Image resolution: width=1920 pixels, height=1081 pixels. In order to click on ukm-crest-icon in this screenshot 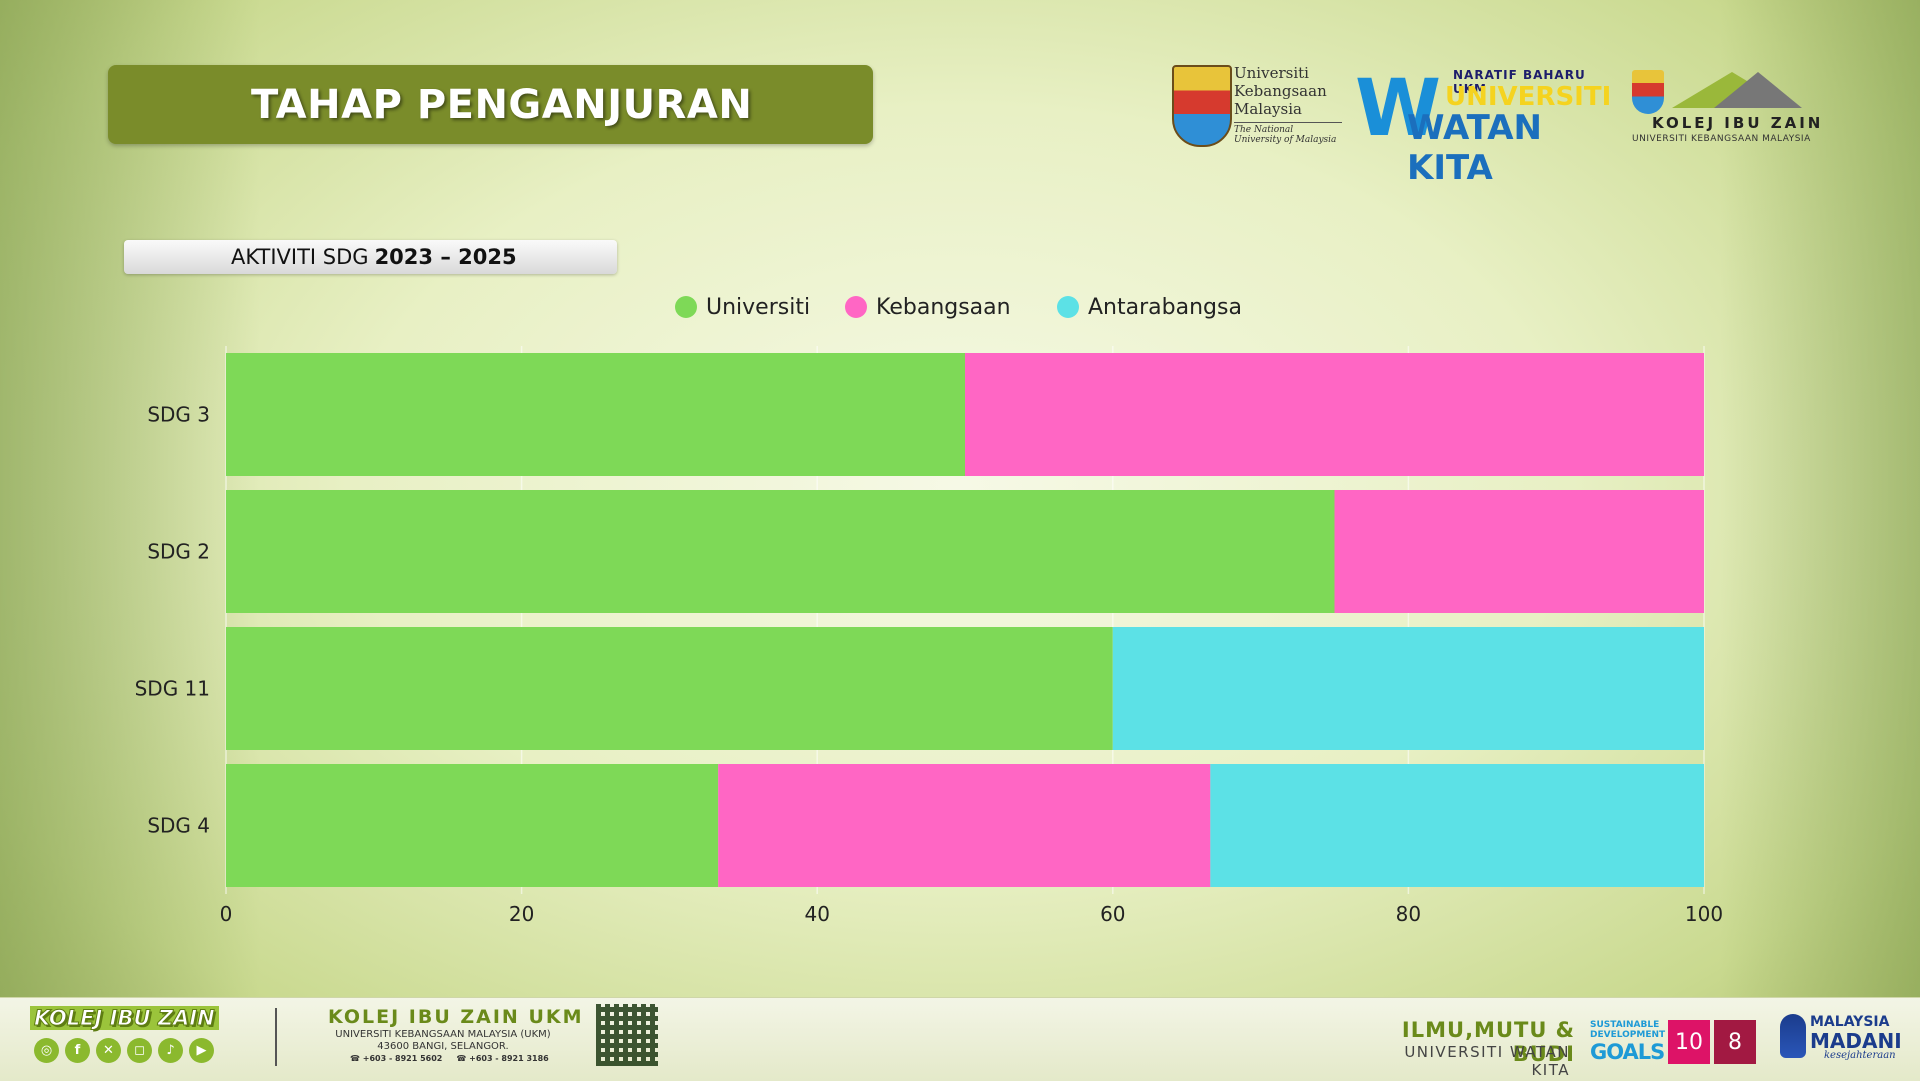, I will do `click(1202, 106)`.